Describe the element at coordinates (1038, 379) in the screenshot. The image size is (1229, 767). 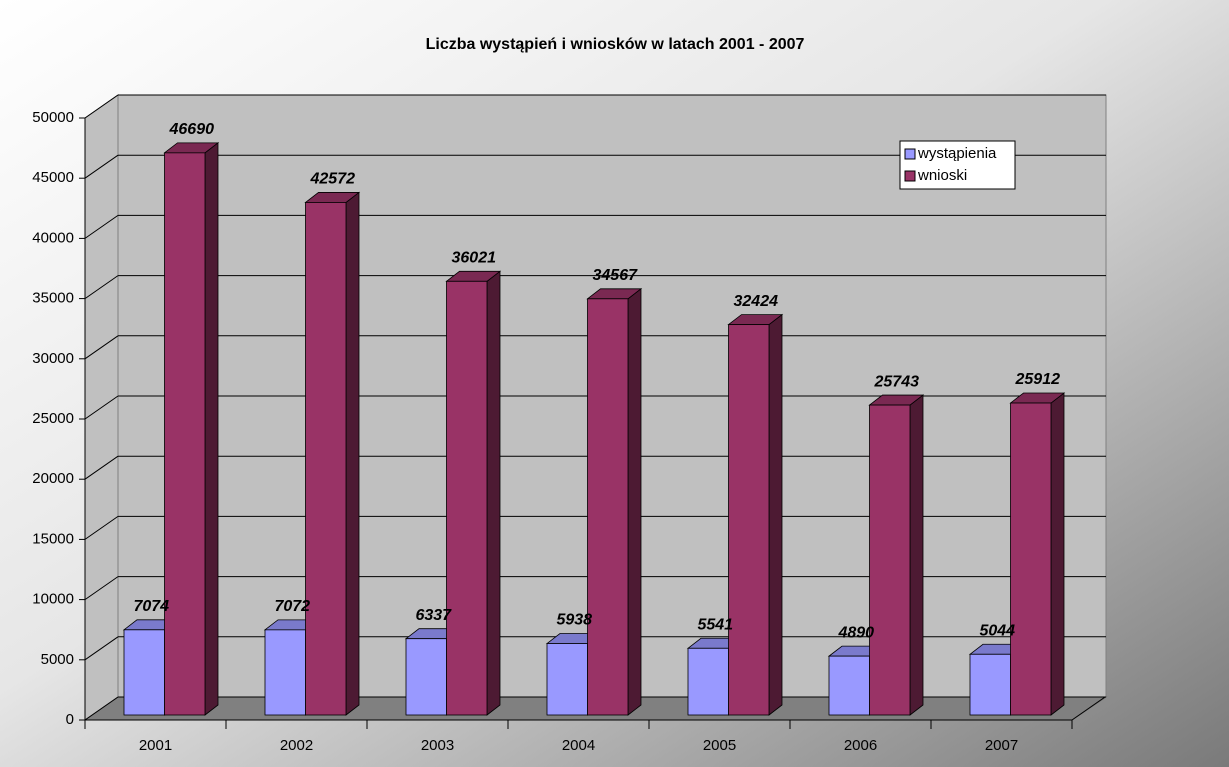
I see `value-label: 25912` at that location.